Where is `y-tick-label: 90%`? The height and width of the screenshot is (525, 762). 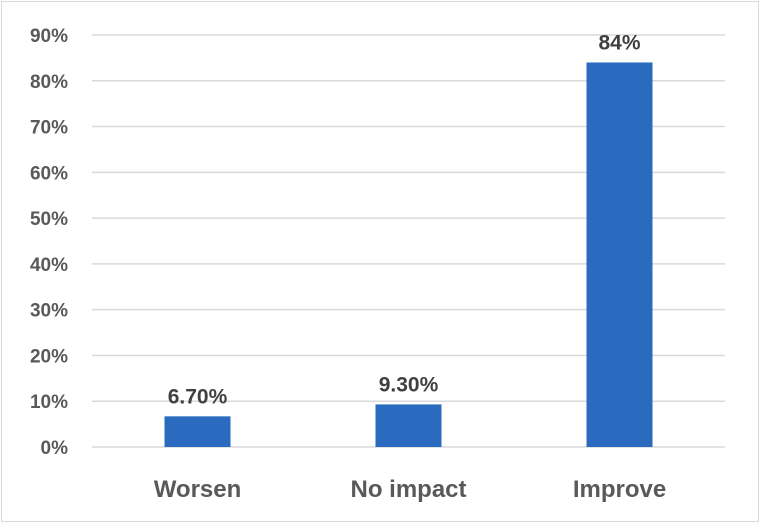
y-tick-label: 90% is located at coordinates (49, 36).